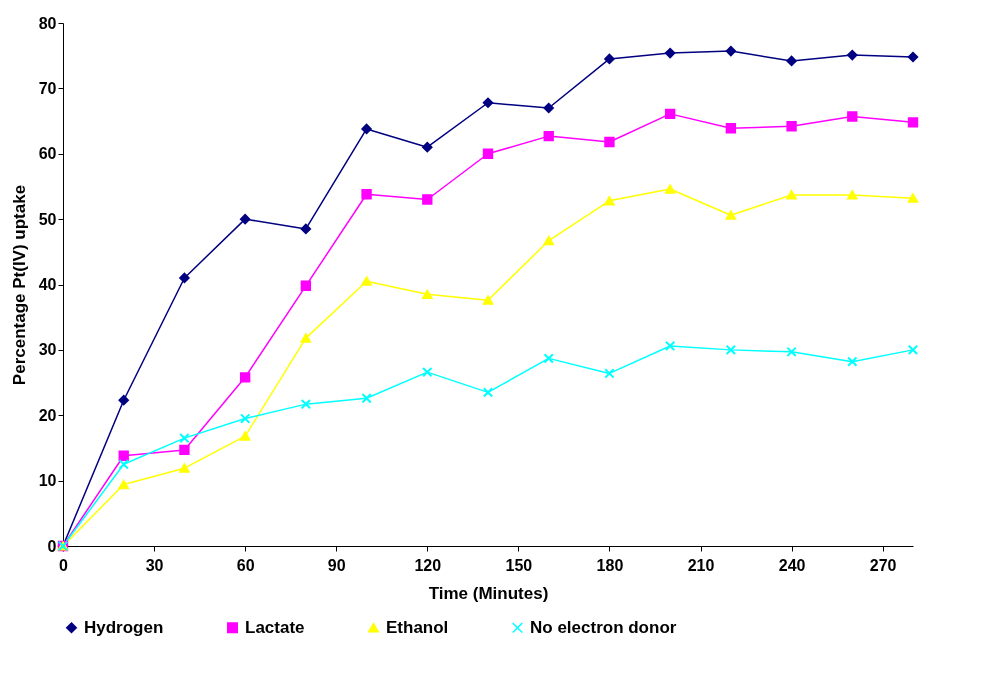 This screenshot has height=691, width=1005. I want to click on legend-label: No electron donor, so click(603, 627).